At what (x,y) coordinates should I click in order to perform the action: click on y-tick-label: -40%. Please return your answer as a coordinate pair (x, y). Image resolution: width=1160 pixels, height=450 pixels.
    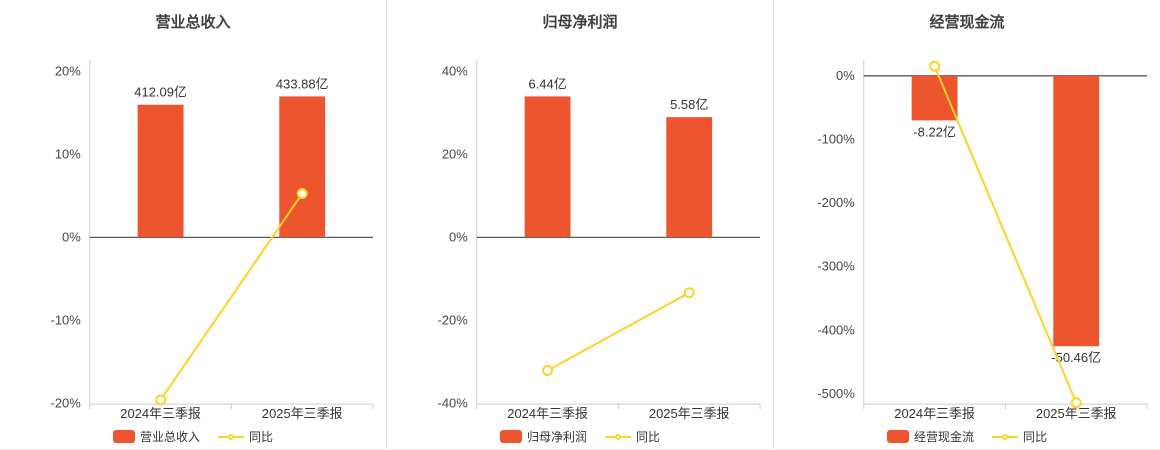
    Looking at the image, I should click on (453, 402).